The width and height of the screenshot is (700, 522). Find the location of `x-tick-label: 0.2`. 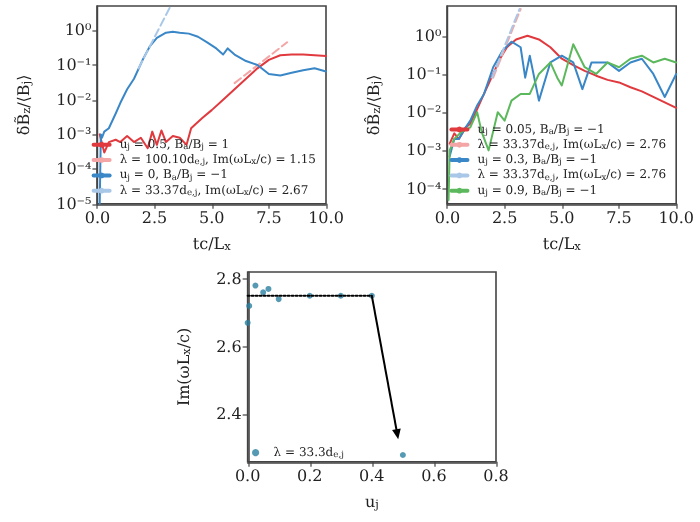

x-tick-label: 0.2 is located at coordinates (310, 475).